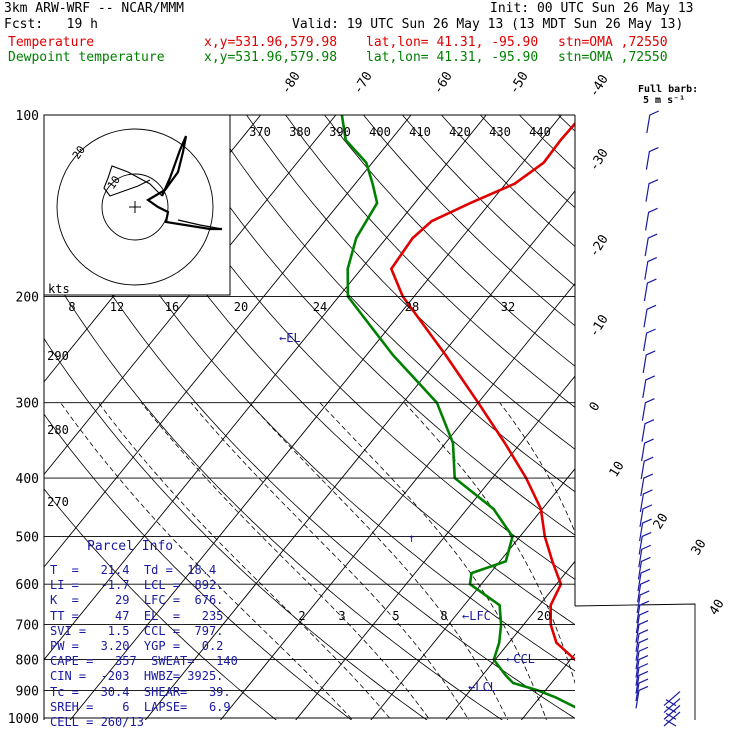  What do you see at coordinates (699, 547) in the screenshot?
I see `isotherm-label: 30` at bounding box center [699, 547].